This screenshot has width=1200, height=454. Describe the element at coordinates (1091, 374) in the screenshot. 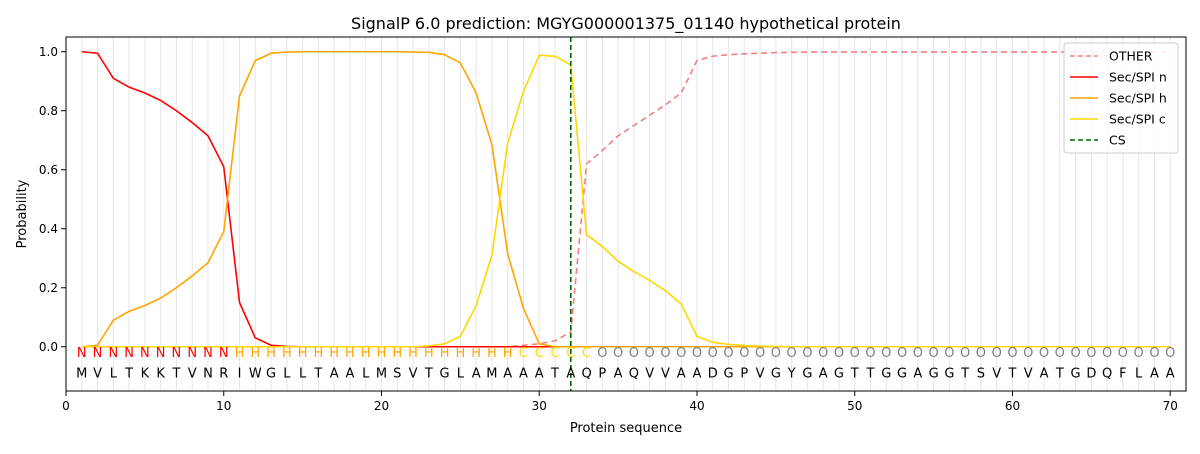

I see `residue-letter: D` at that location.